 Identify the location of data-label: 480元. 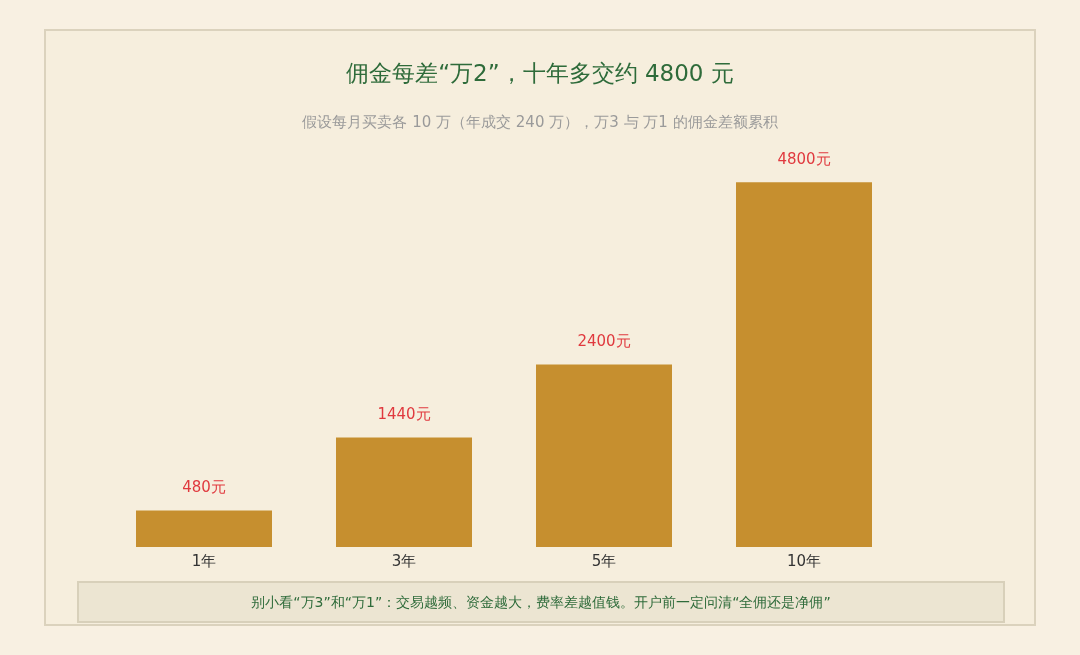
(204, 486).